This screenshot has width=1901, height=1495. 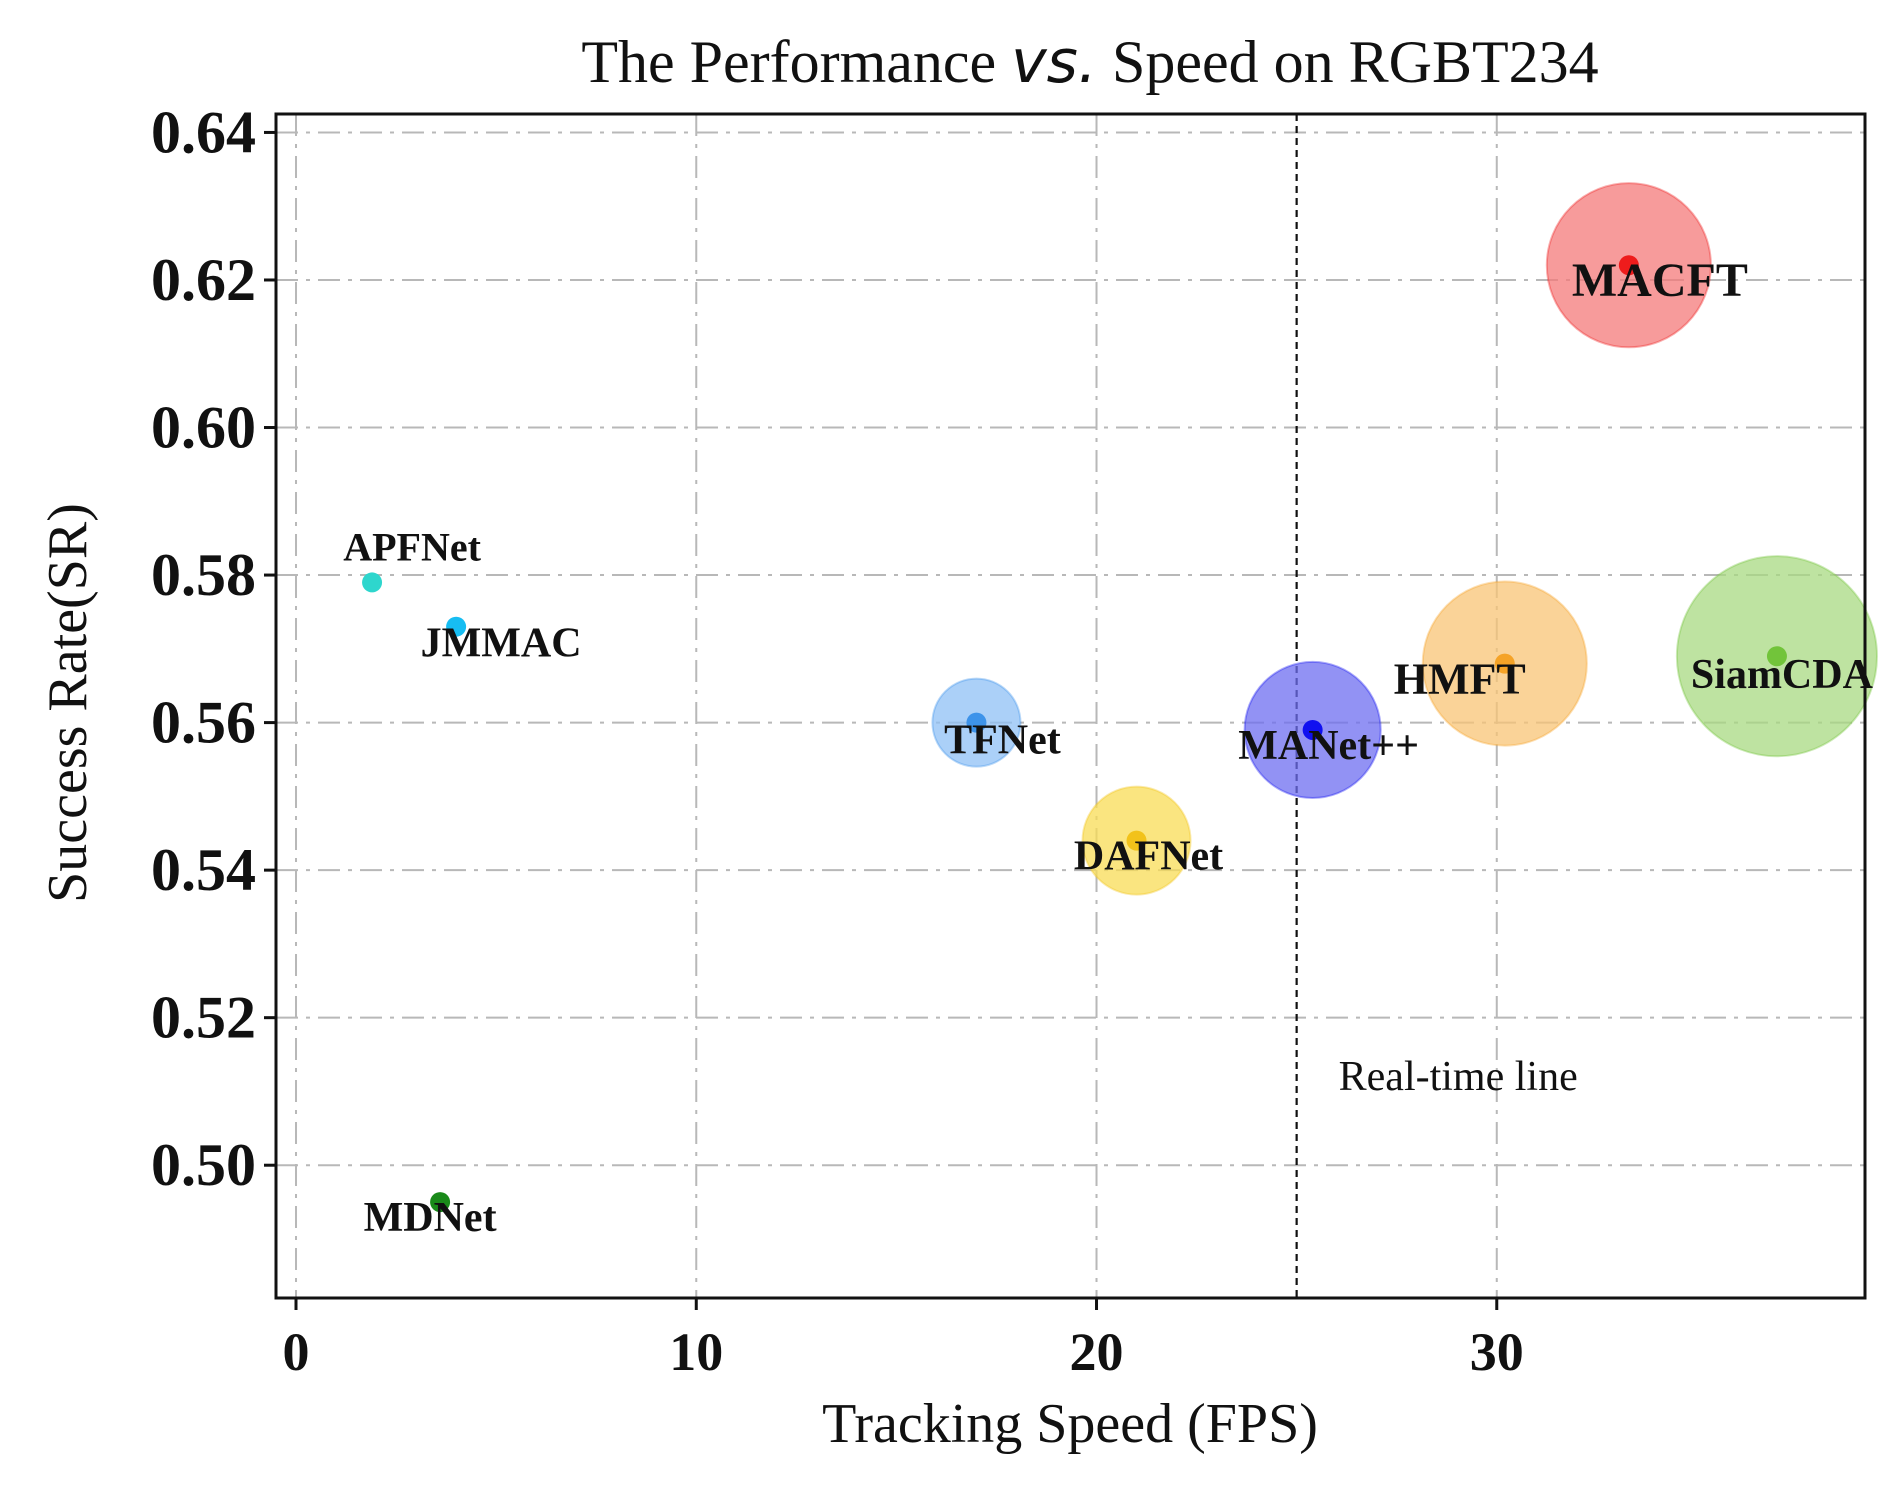 I want to click on y-tick-label: 0.52, so click(x=203, y=1018).